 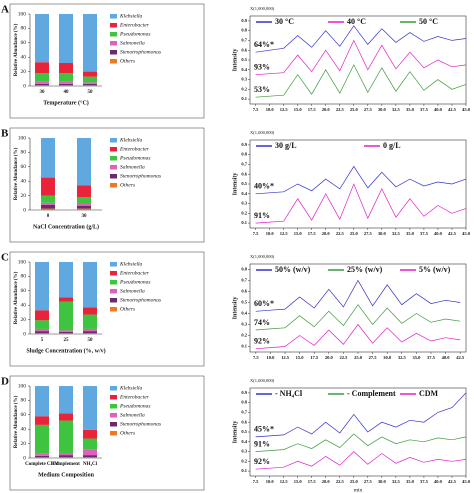 What do you see at coordinates (5, 382) in the screenshot?
I see `panel-label: D` at bounding box center [5, 382].